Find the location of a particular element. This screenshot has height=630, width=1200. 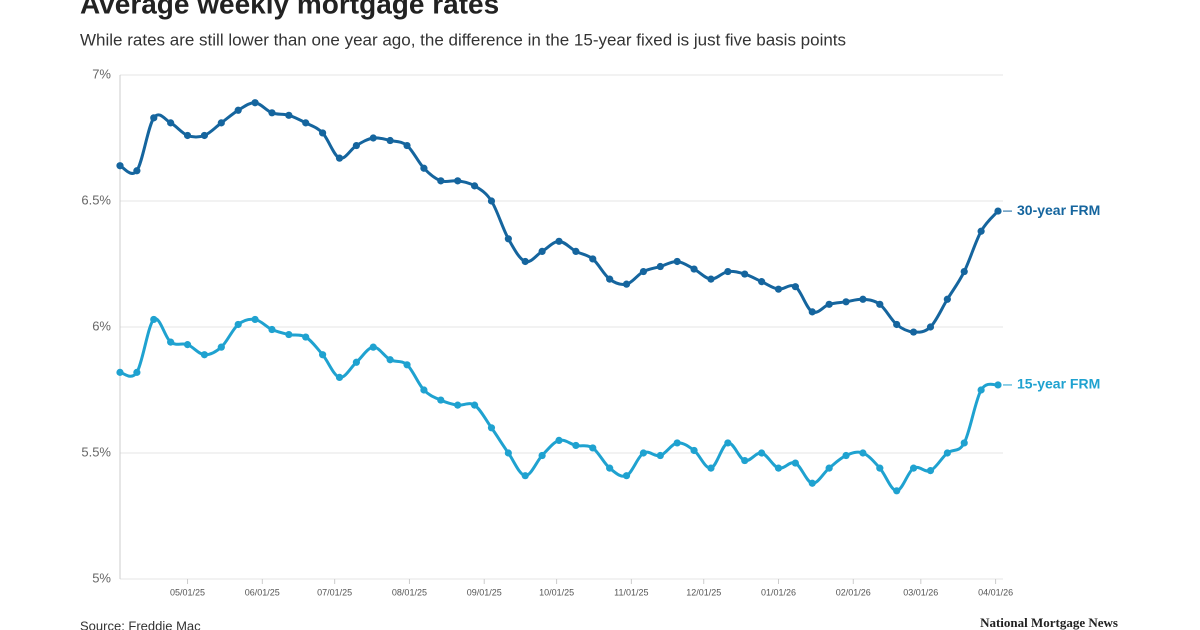

x-tick-label: 06/01/25 is located at coordinates (262, 592).